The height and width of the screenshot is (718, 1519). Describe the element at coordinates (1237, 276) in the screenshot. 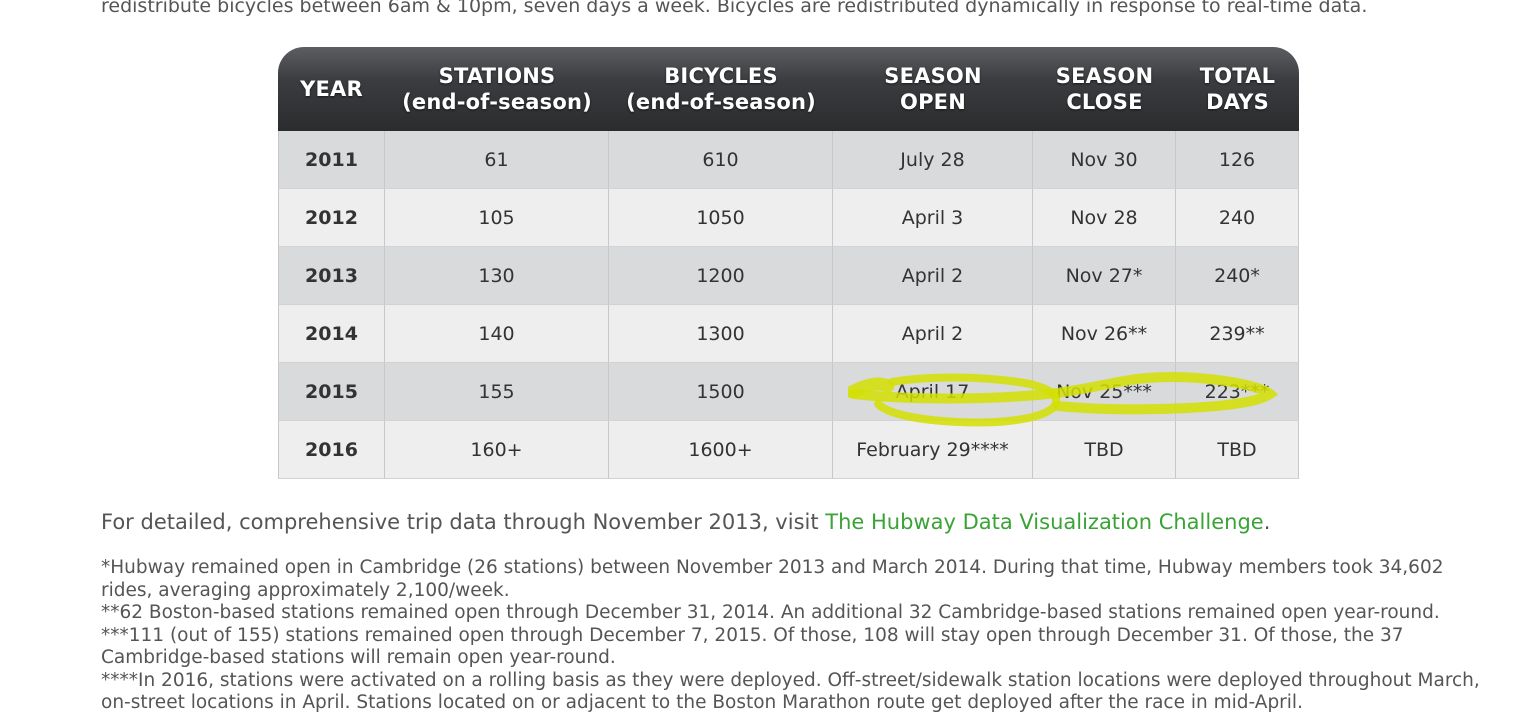

I see `cell-total-days: 240*` at that location.